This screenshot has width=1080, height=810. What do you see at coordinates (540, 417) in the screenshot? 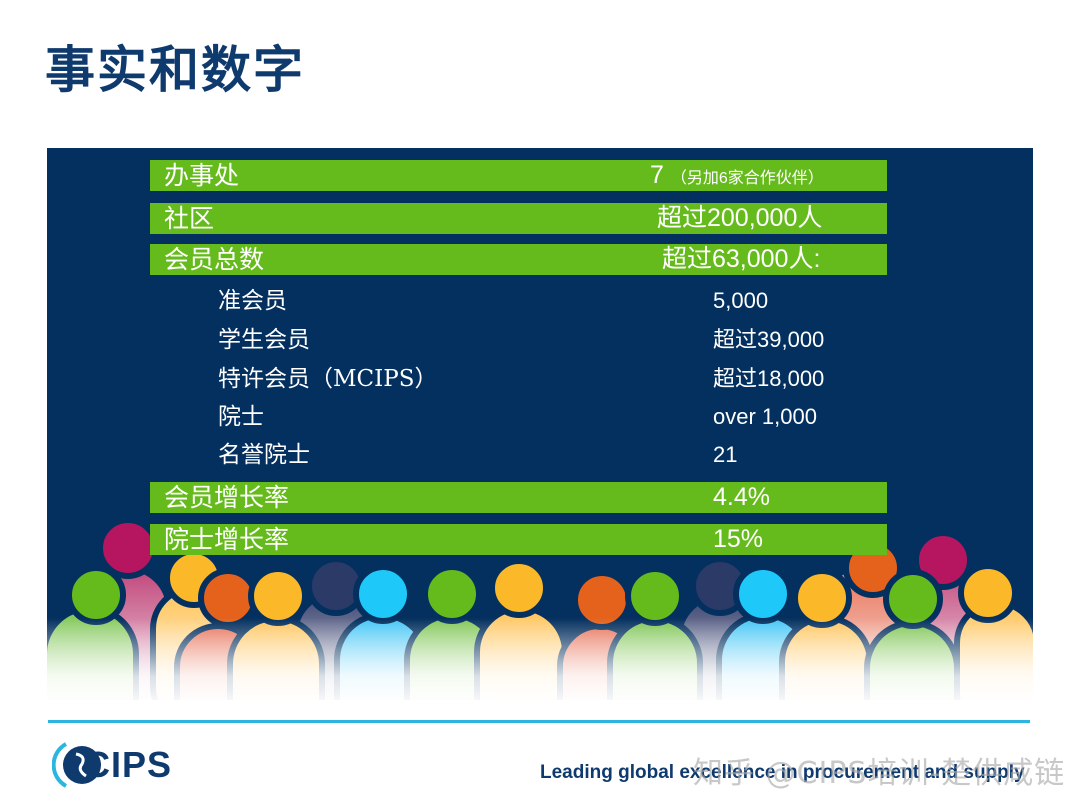
I see `member-row-fellow: 院士 over 1,000` at bounding box center [540, 417].